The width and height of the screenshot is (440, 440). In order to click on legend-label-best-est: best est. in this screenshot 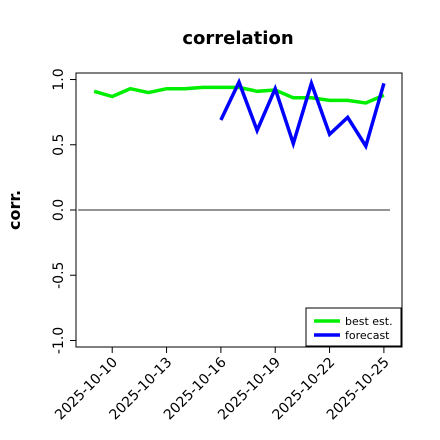, I will do `click(369, 321)`.